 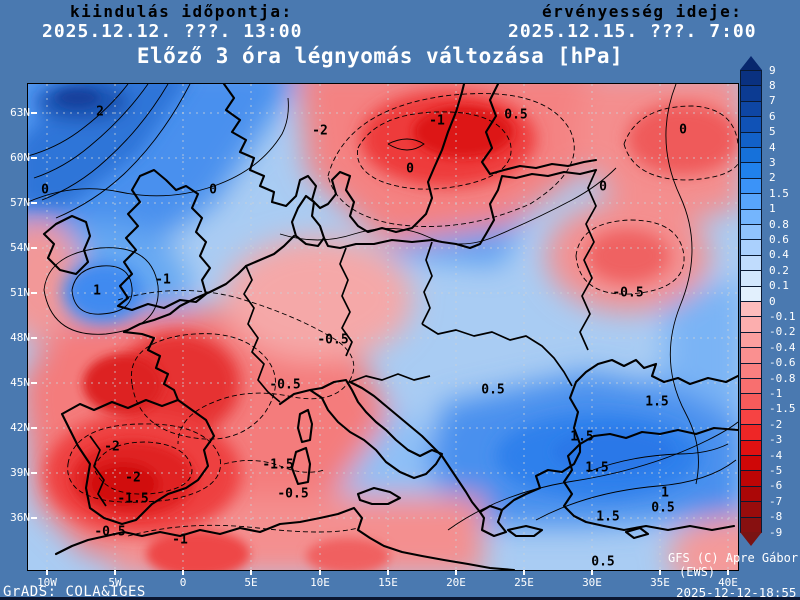 What do you see at coordinates (779, 224) in the screenshot?
I see `colorbar-label: 0.8` at bounding box center [779, 224].